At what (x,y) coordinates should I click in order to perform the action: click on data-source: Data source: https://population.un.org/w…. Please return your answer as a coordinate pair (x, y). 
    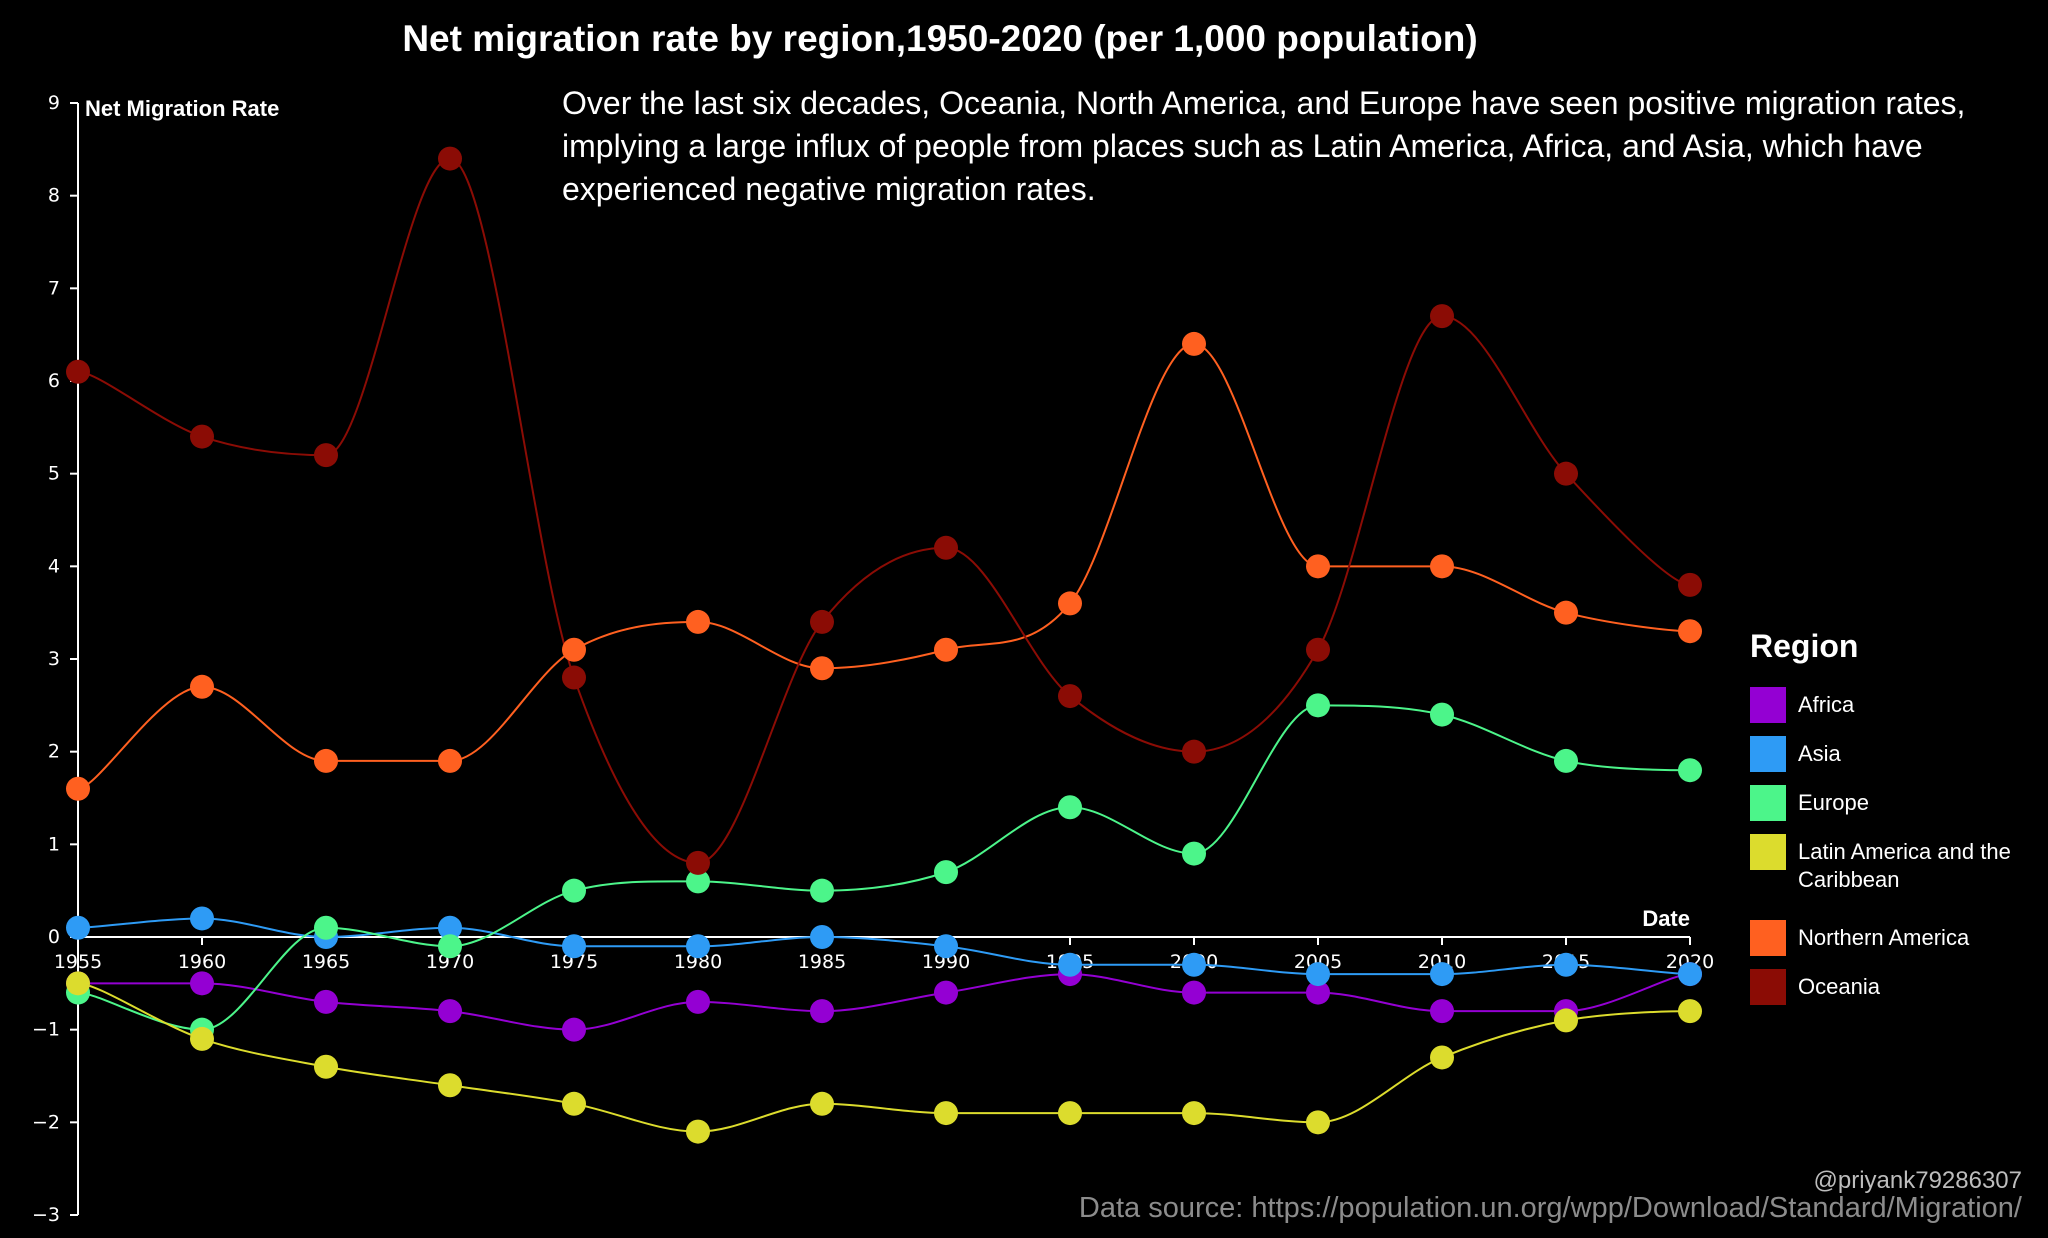
    Looking at the image, I should click on (1550, 1208).